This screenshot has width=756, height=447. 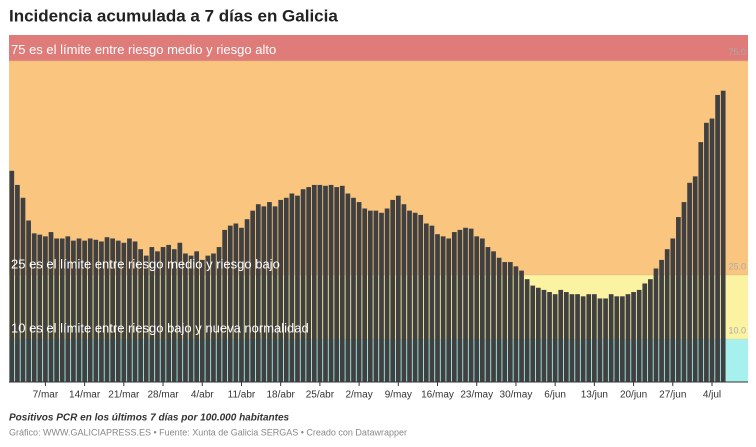 What do you see at coordinates (398, 395) in the screenshot?
I see `x-tick-label: 9/may` at bounding box center [398, 395].